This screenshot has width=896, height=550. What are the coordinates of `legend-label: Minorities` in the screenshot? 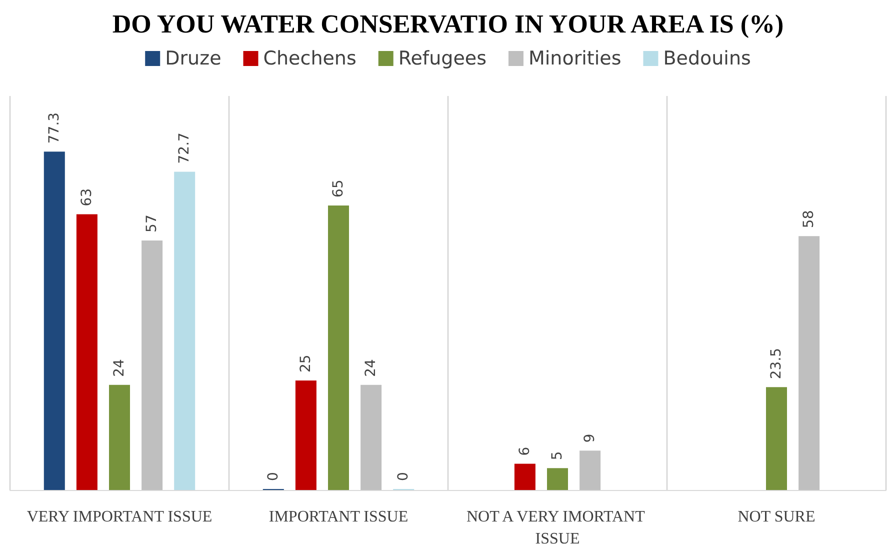 It's located at (575, 59).